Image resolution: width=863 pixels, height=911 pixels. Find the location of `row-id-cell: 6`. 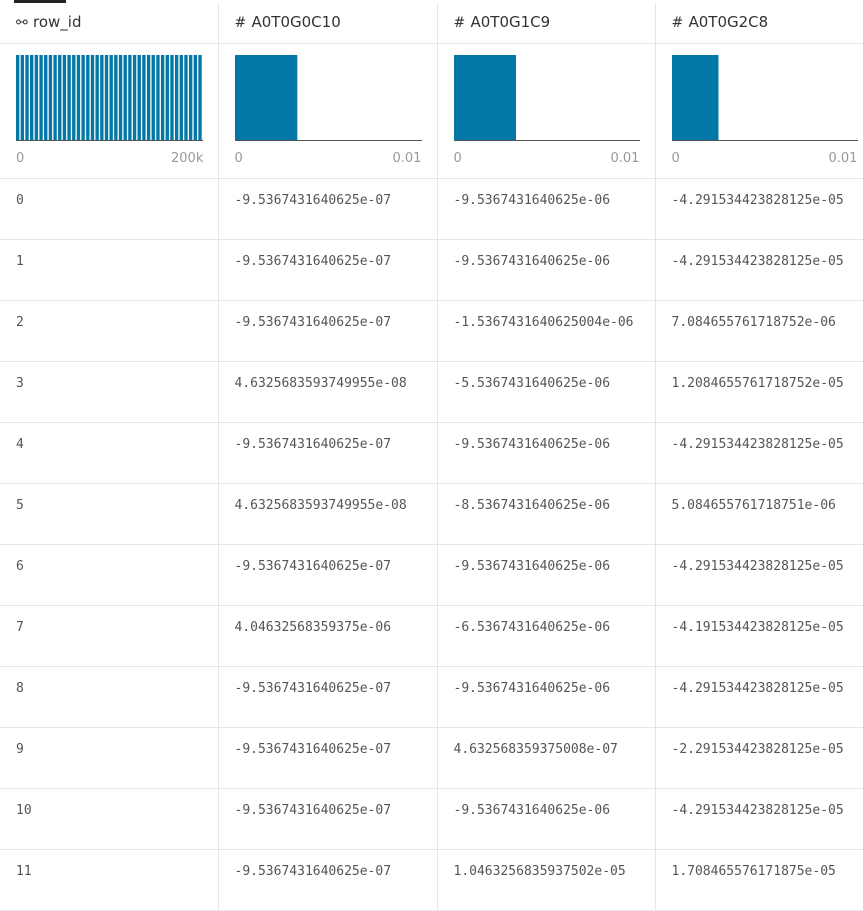

row-id-cell: 6 is located at coordinates (109, 575).